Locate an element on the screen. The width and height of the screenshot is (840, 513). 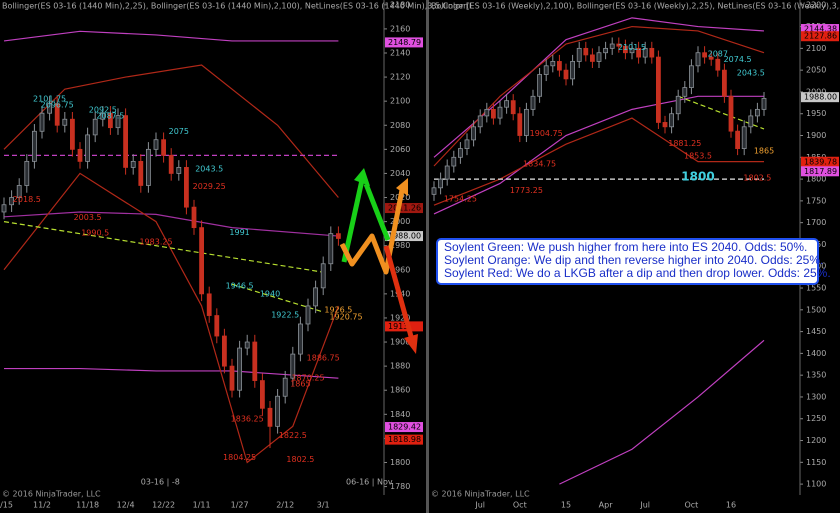
price-annotation: 2018.5 is located at coordinates (27, 199).